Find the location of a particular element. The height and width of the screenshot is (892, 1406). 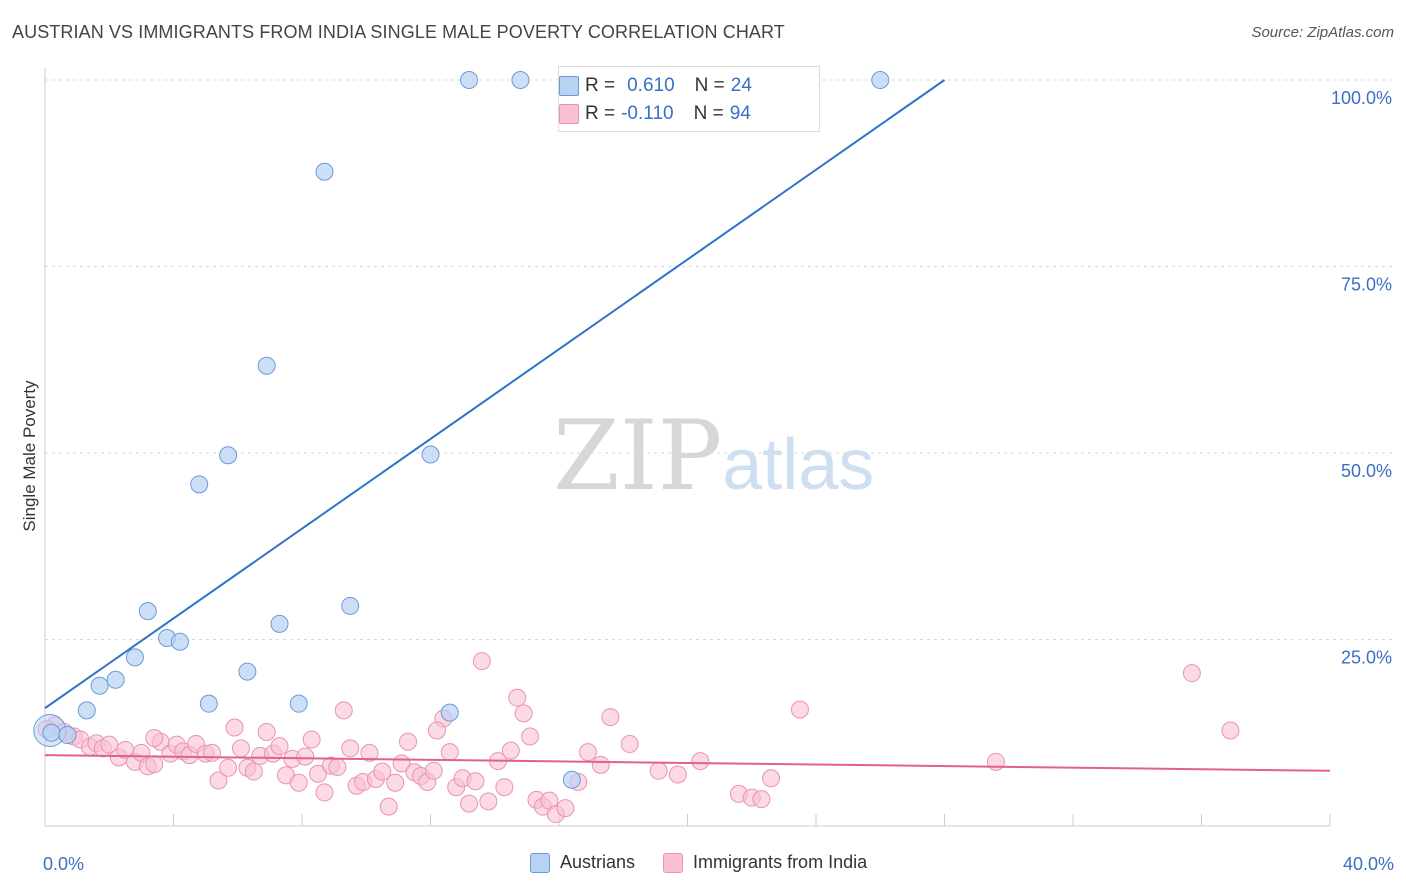

stats-swatch-austrians is located at coordinates (569, 86).